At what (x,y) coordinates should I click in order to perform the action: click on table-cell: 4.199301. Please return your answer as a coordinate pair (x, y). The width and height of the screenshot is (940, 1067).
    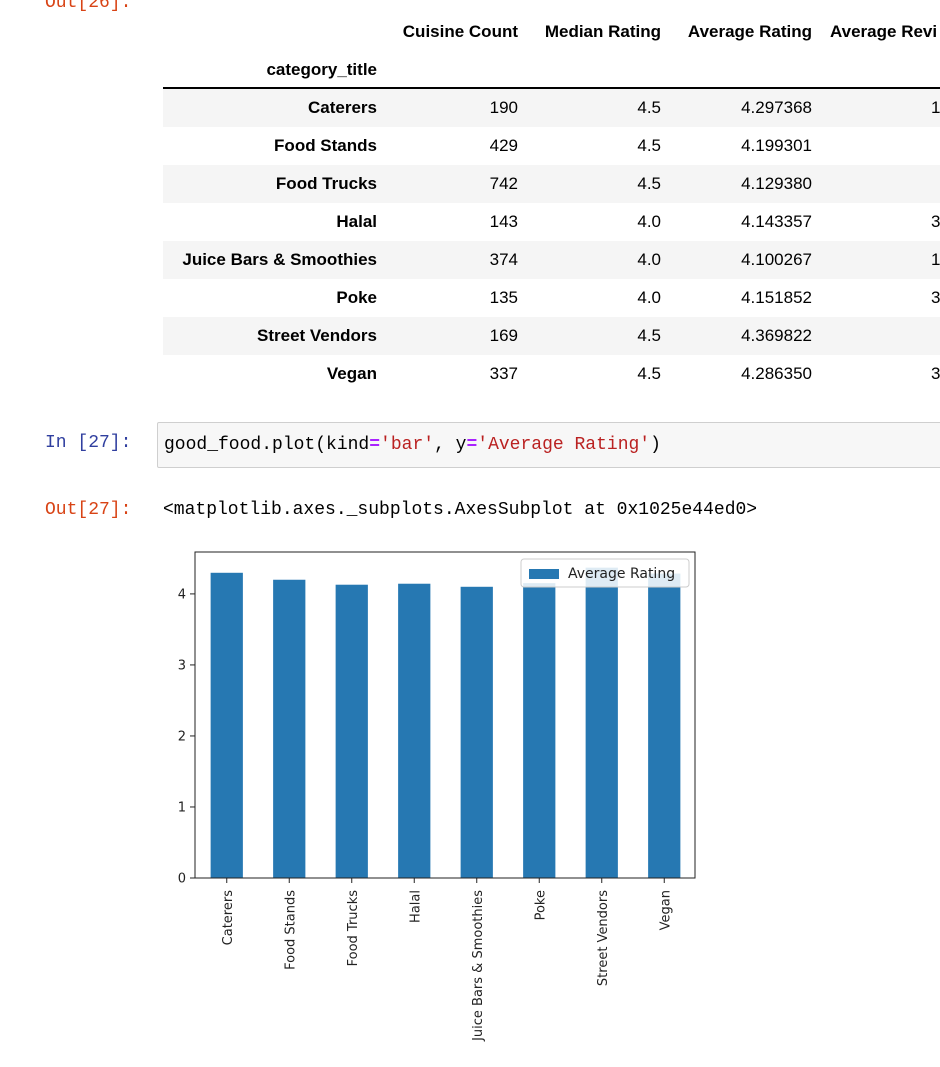
    Looking at the image, I should click on (776, 145).